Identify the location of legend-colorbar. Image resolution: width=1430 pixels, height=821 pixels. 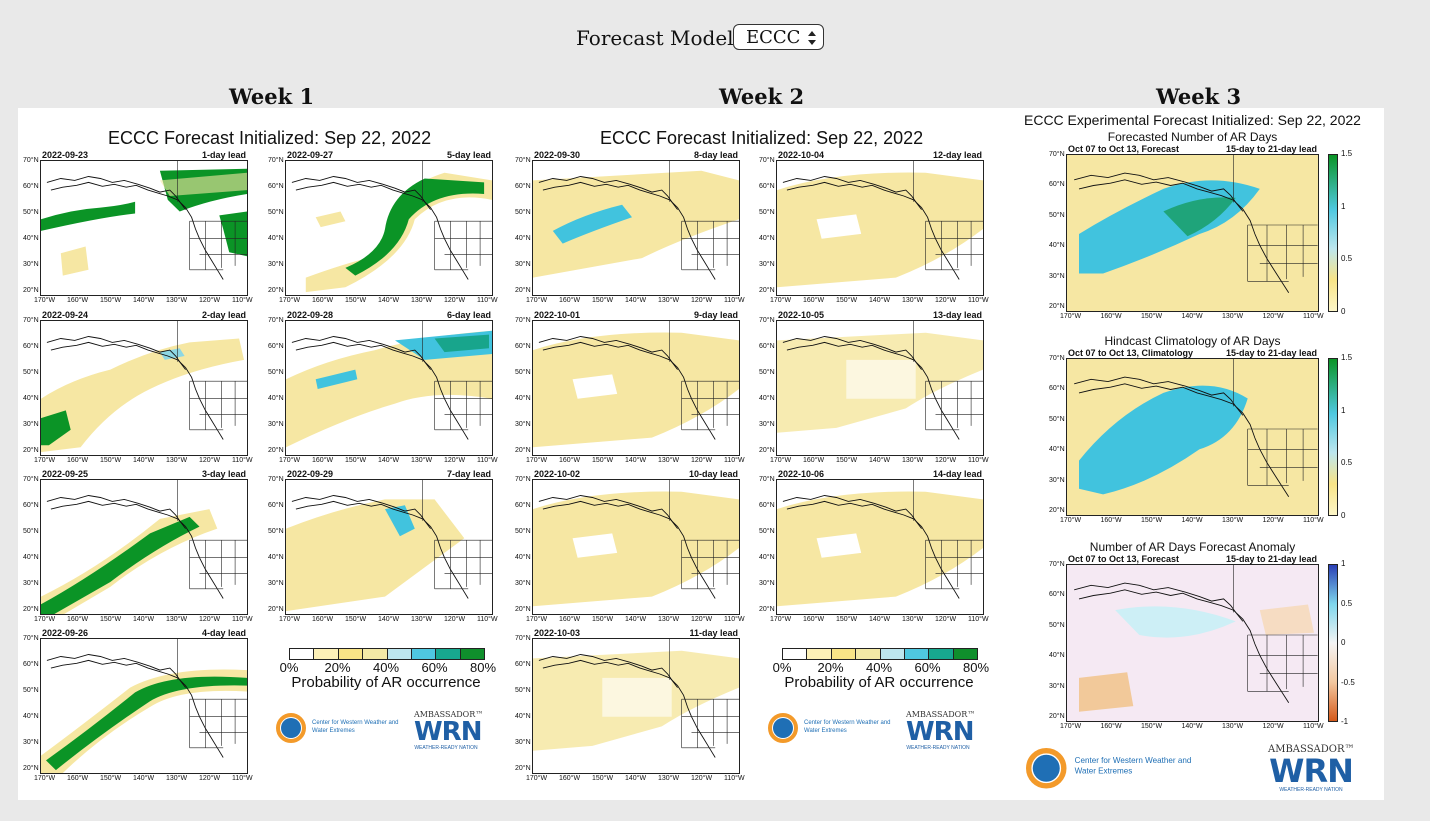
(880, 654).